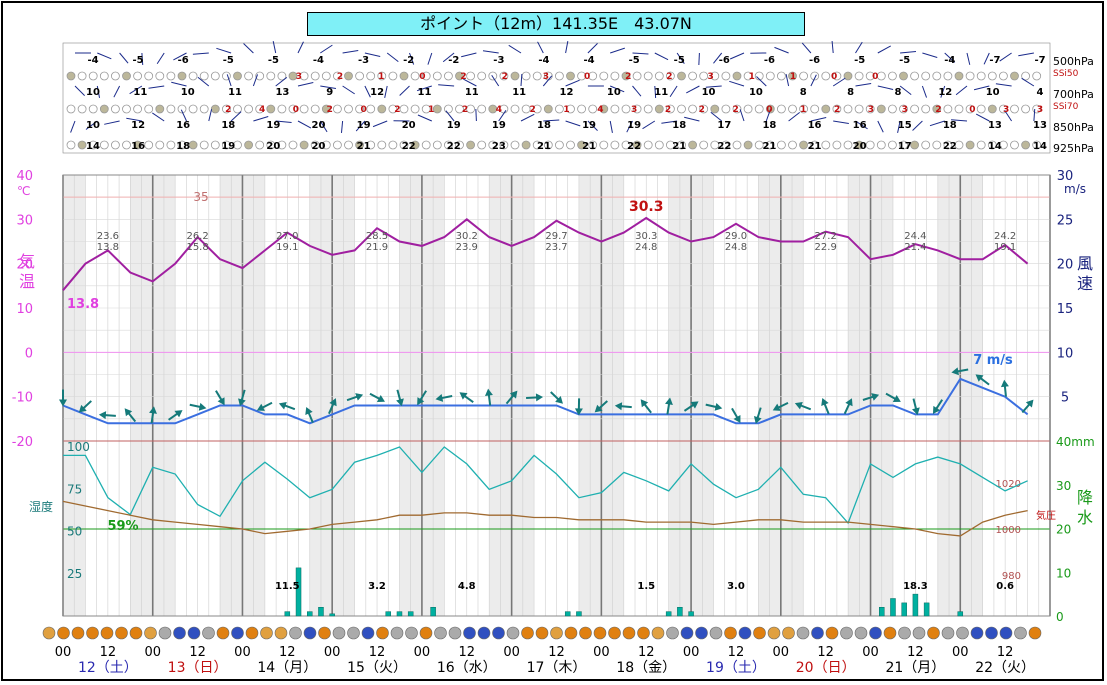  I want to click on wind-max-annotation: 7 m/s, so click(993, 360).